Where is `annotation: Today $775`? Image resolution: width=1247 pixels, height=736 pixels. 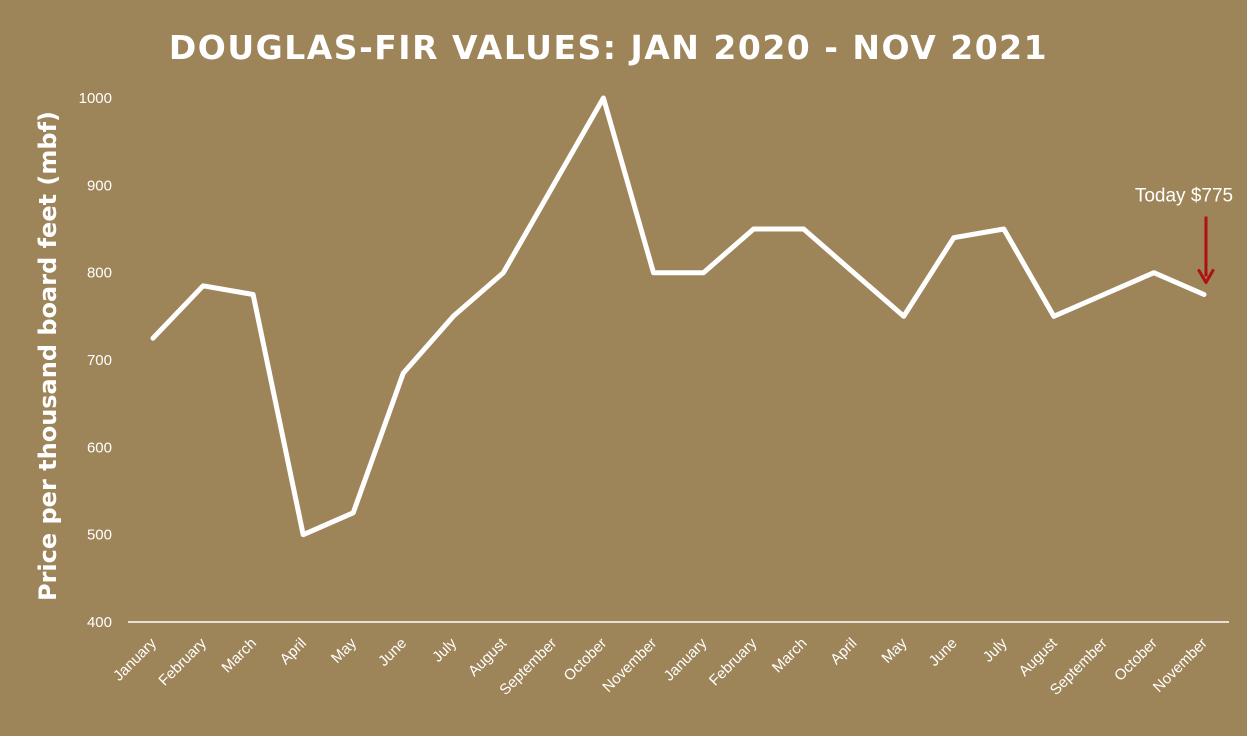 annotation: Today $775 is located at coordinates (1184, 235).